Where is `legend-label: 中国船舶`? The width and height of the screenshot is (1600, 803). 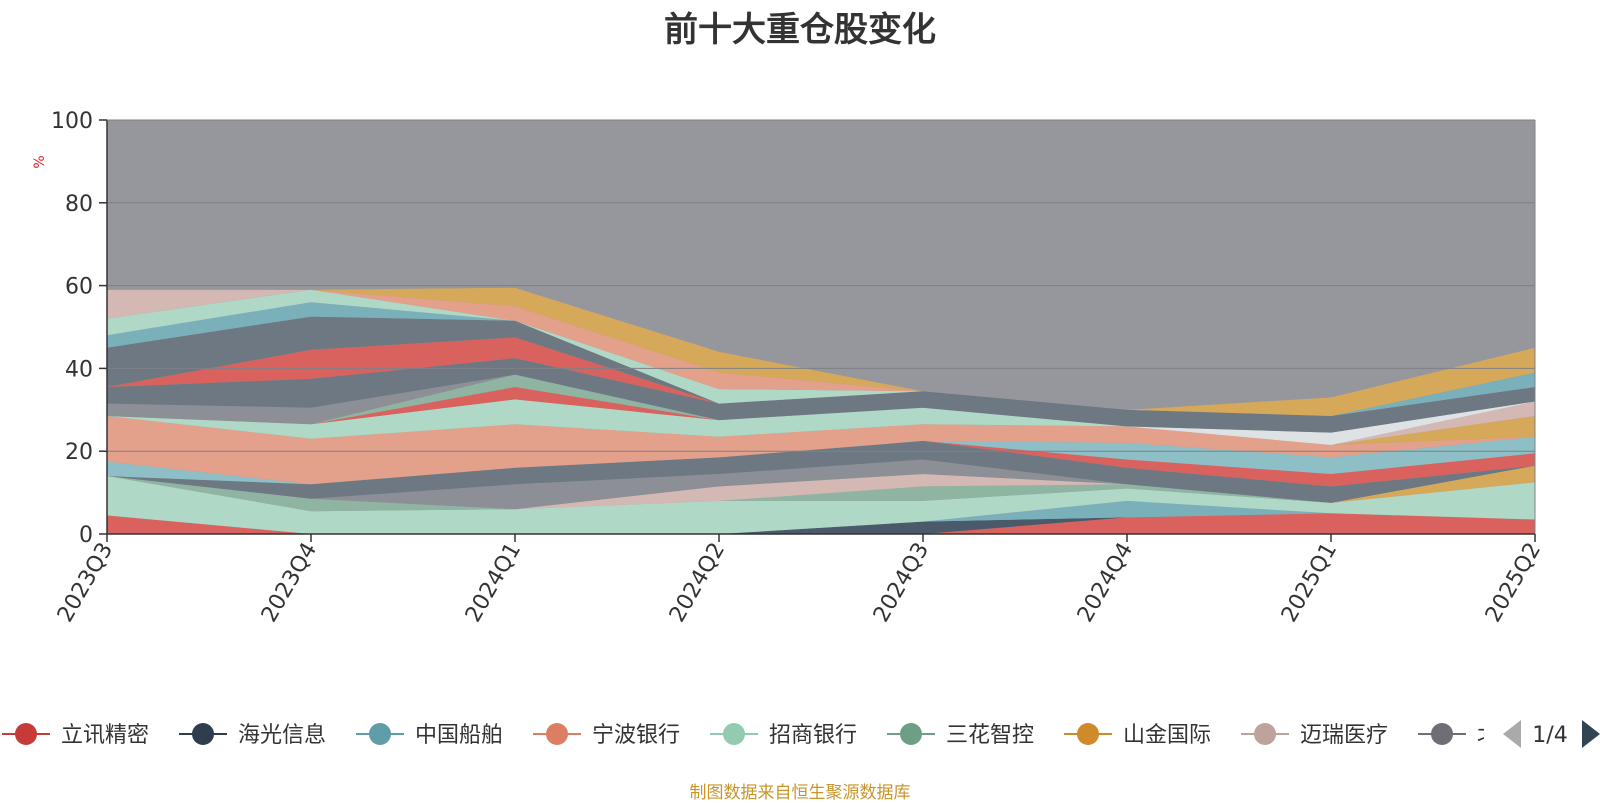 legend-label: 中国船舶 is located at coordinates (459, 735).